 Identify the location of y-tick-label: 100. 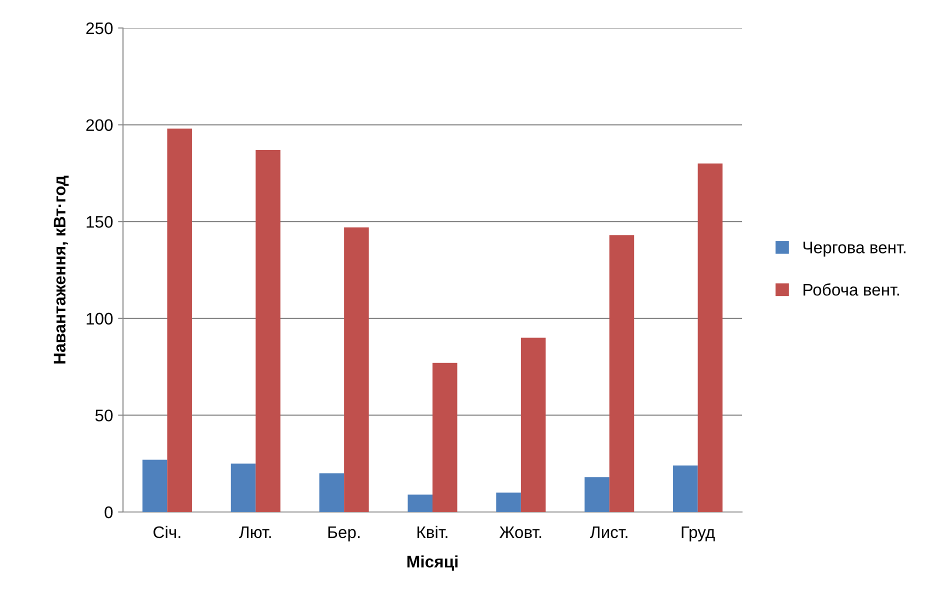
(99, 318).